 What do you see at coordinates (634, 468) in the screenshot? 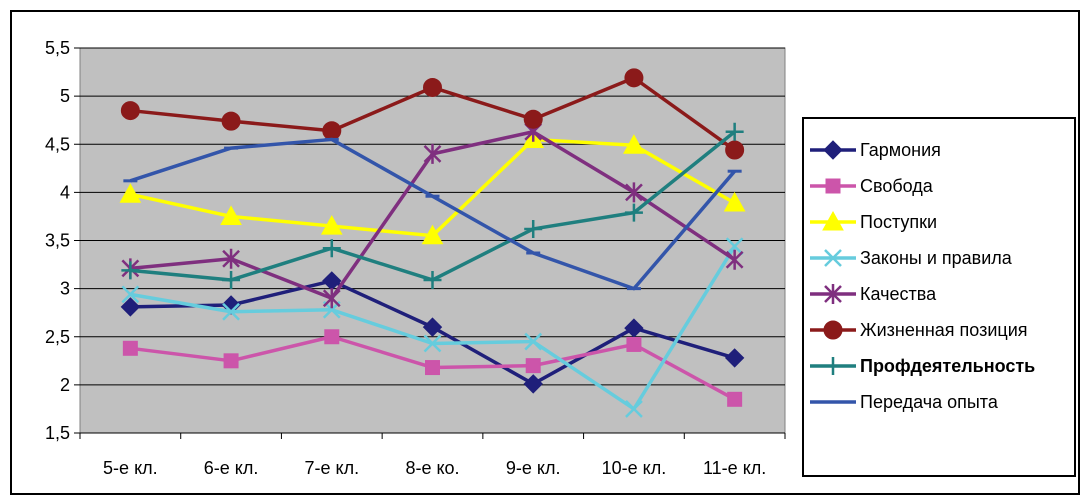
I see `x-tick-label: 10-е кл.` at bounding box center [634, 468].